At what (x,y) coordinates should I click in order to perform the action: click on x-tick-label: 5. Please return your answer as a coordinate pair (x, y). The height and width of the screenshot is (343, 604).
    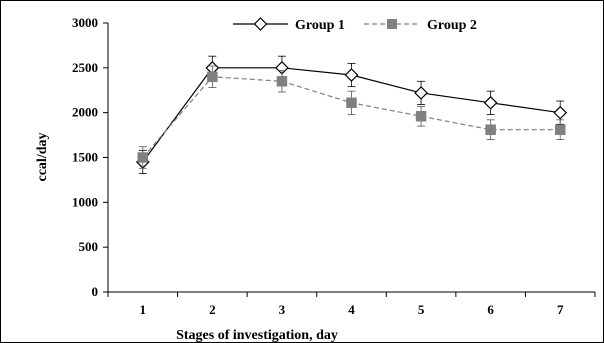
    Looking at the image, I should click on (421, 309).